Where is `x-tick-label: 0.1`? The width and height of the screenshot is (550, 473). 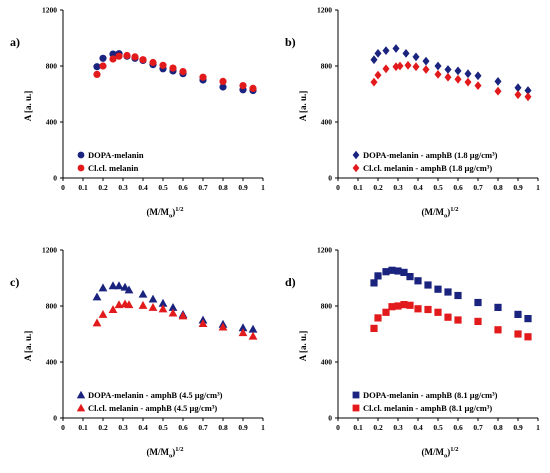 x-tick-label: 0.1 is located at coordinates (358, 427).